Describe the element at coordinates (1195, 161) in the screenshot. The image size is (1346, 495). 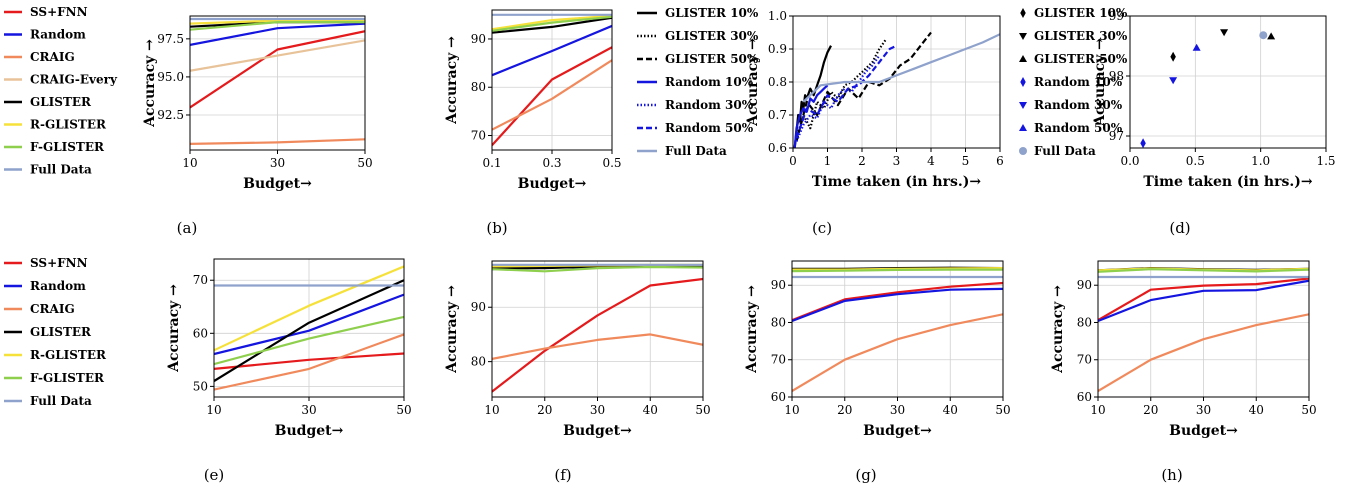
I see `x-tick-label: 0.5` at that location.